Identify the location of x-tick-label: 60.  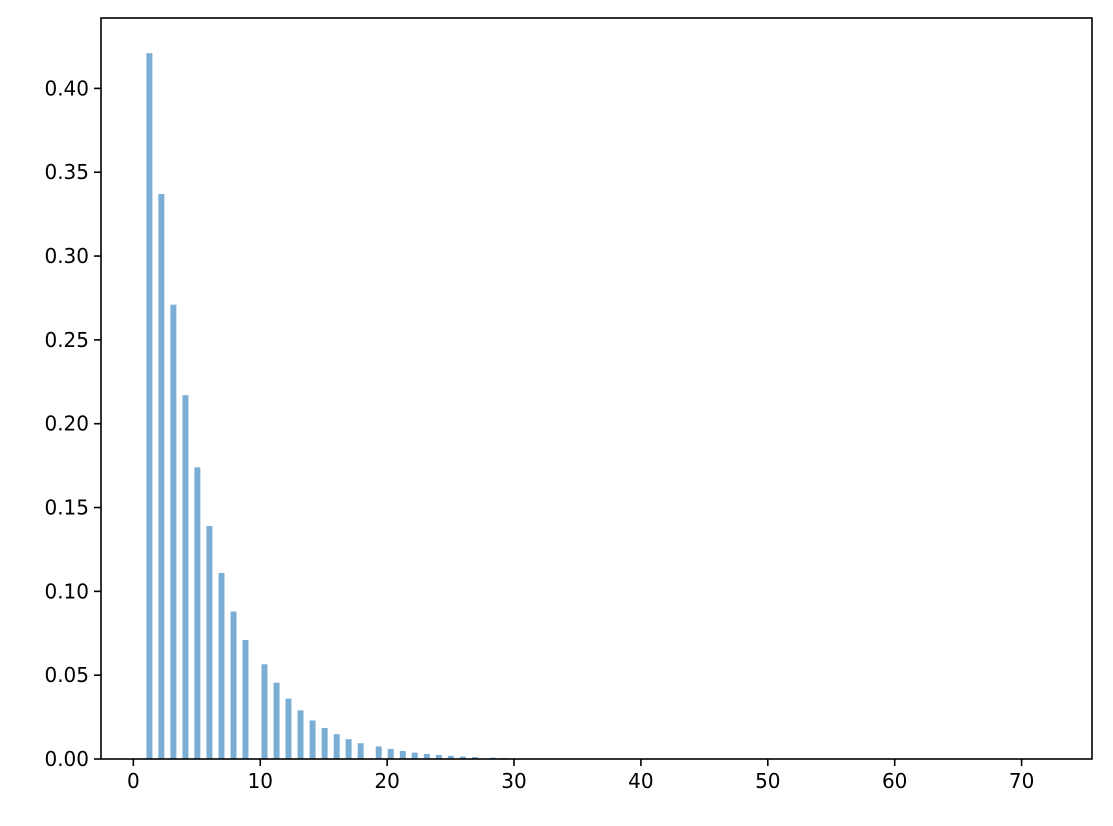
(894, 781).